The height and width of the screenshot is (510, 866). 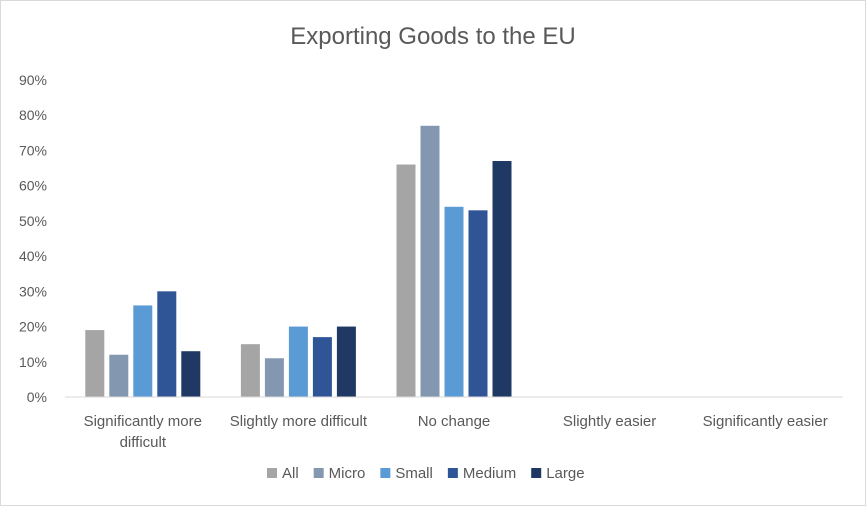 I want to click on x-tick-label: Slightly more difficult, so click(x=299, y=421).